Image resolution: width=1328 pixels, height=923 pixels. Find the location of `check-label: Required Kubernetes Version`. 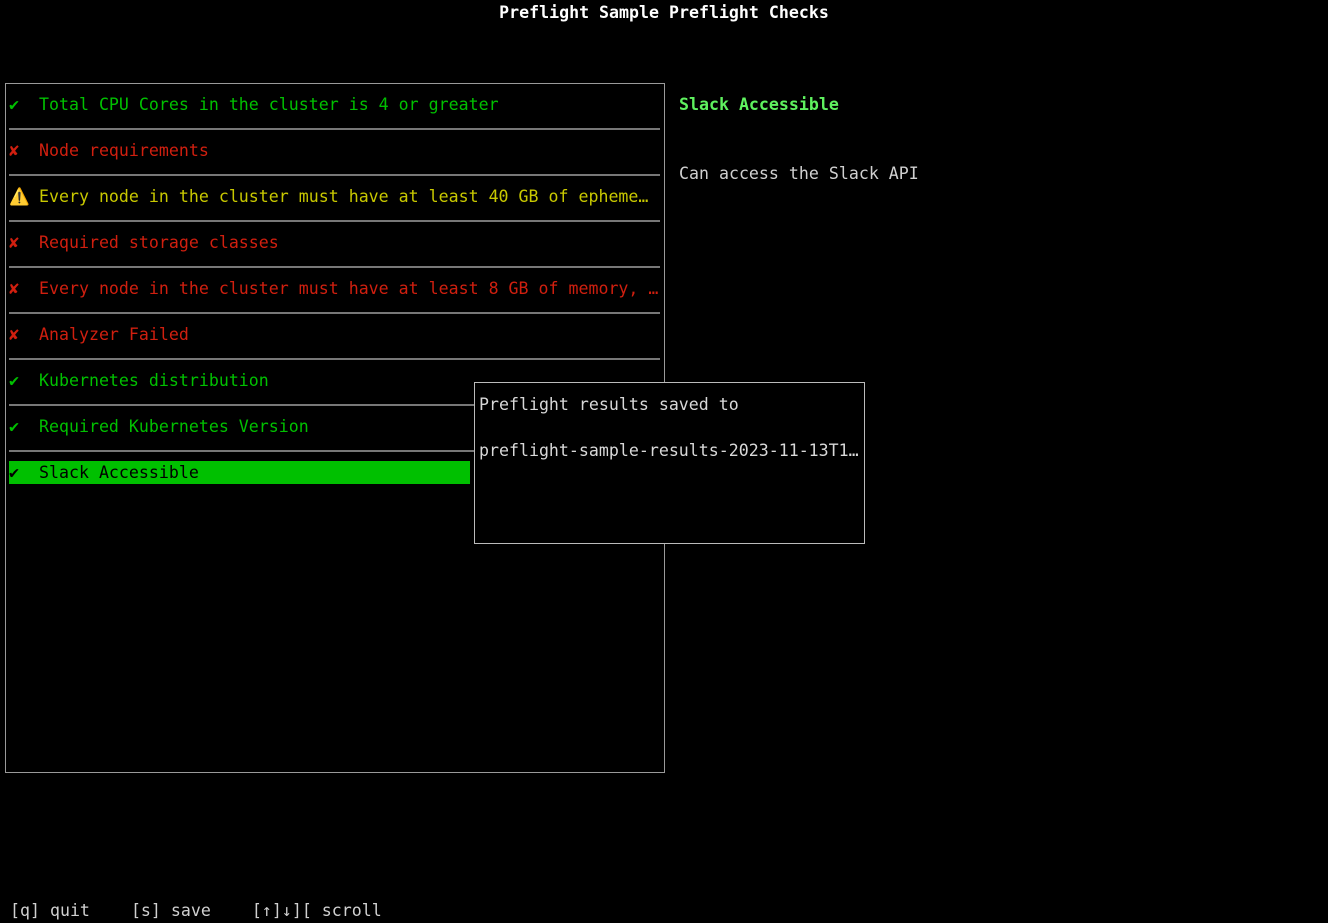

check-label: Required Kubernetes Version is located at coordinates (174, 426).